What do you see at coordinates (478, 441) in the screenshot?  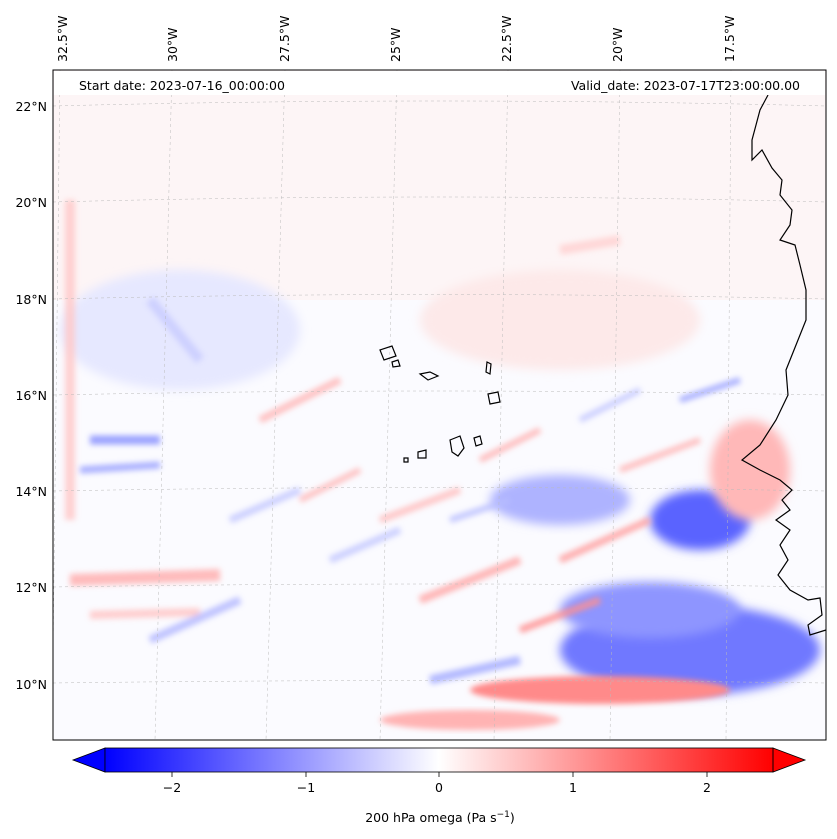 I see `island-maio` at bounding box center [478, 441].